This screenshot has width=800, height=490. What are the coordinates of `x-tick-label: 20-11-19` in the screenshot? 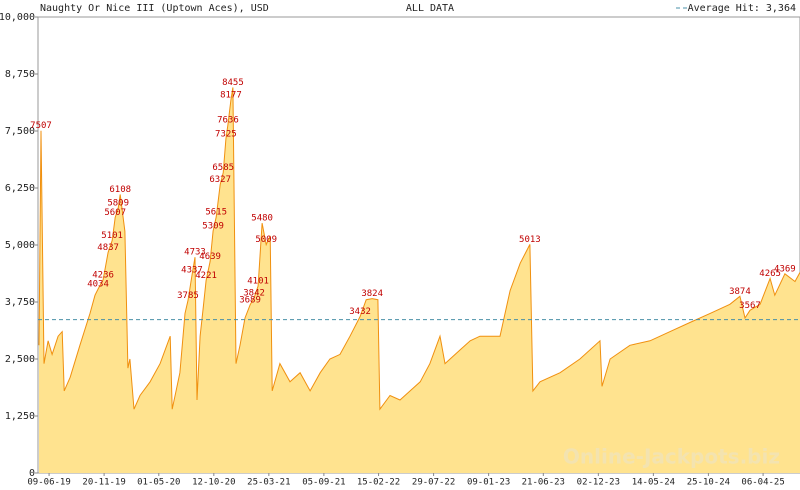 It's located at (103, 483).